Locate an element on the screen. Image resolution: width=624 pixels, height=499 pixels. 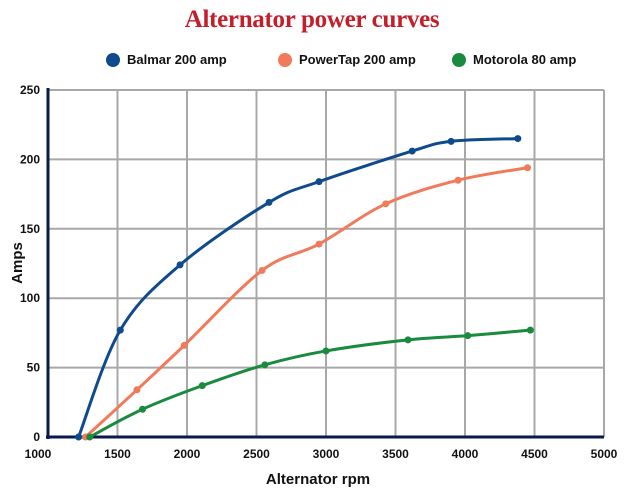
legend-item-motorola: Motorola 80 amp is located at coordinates (514, 59).